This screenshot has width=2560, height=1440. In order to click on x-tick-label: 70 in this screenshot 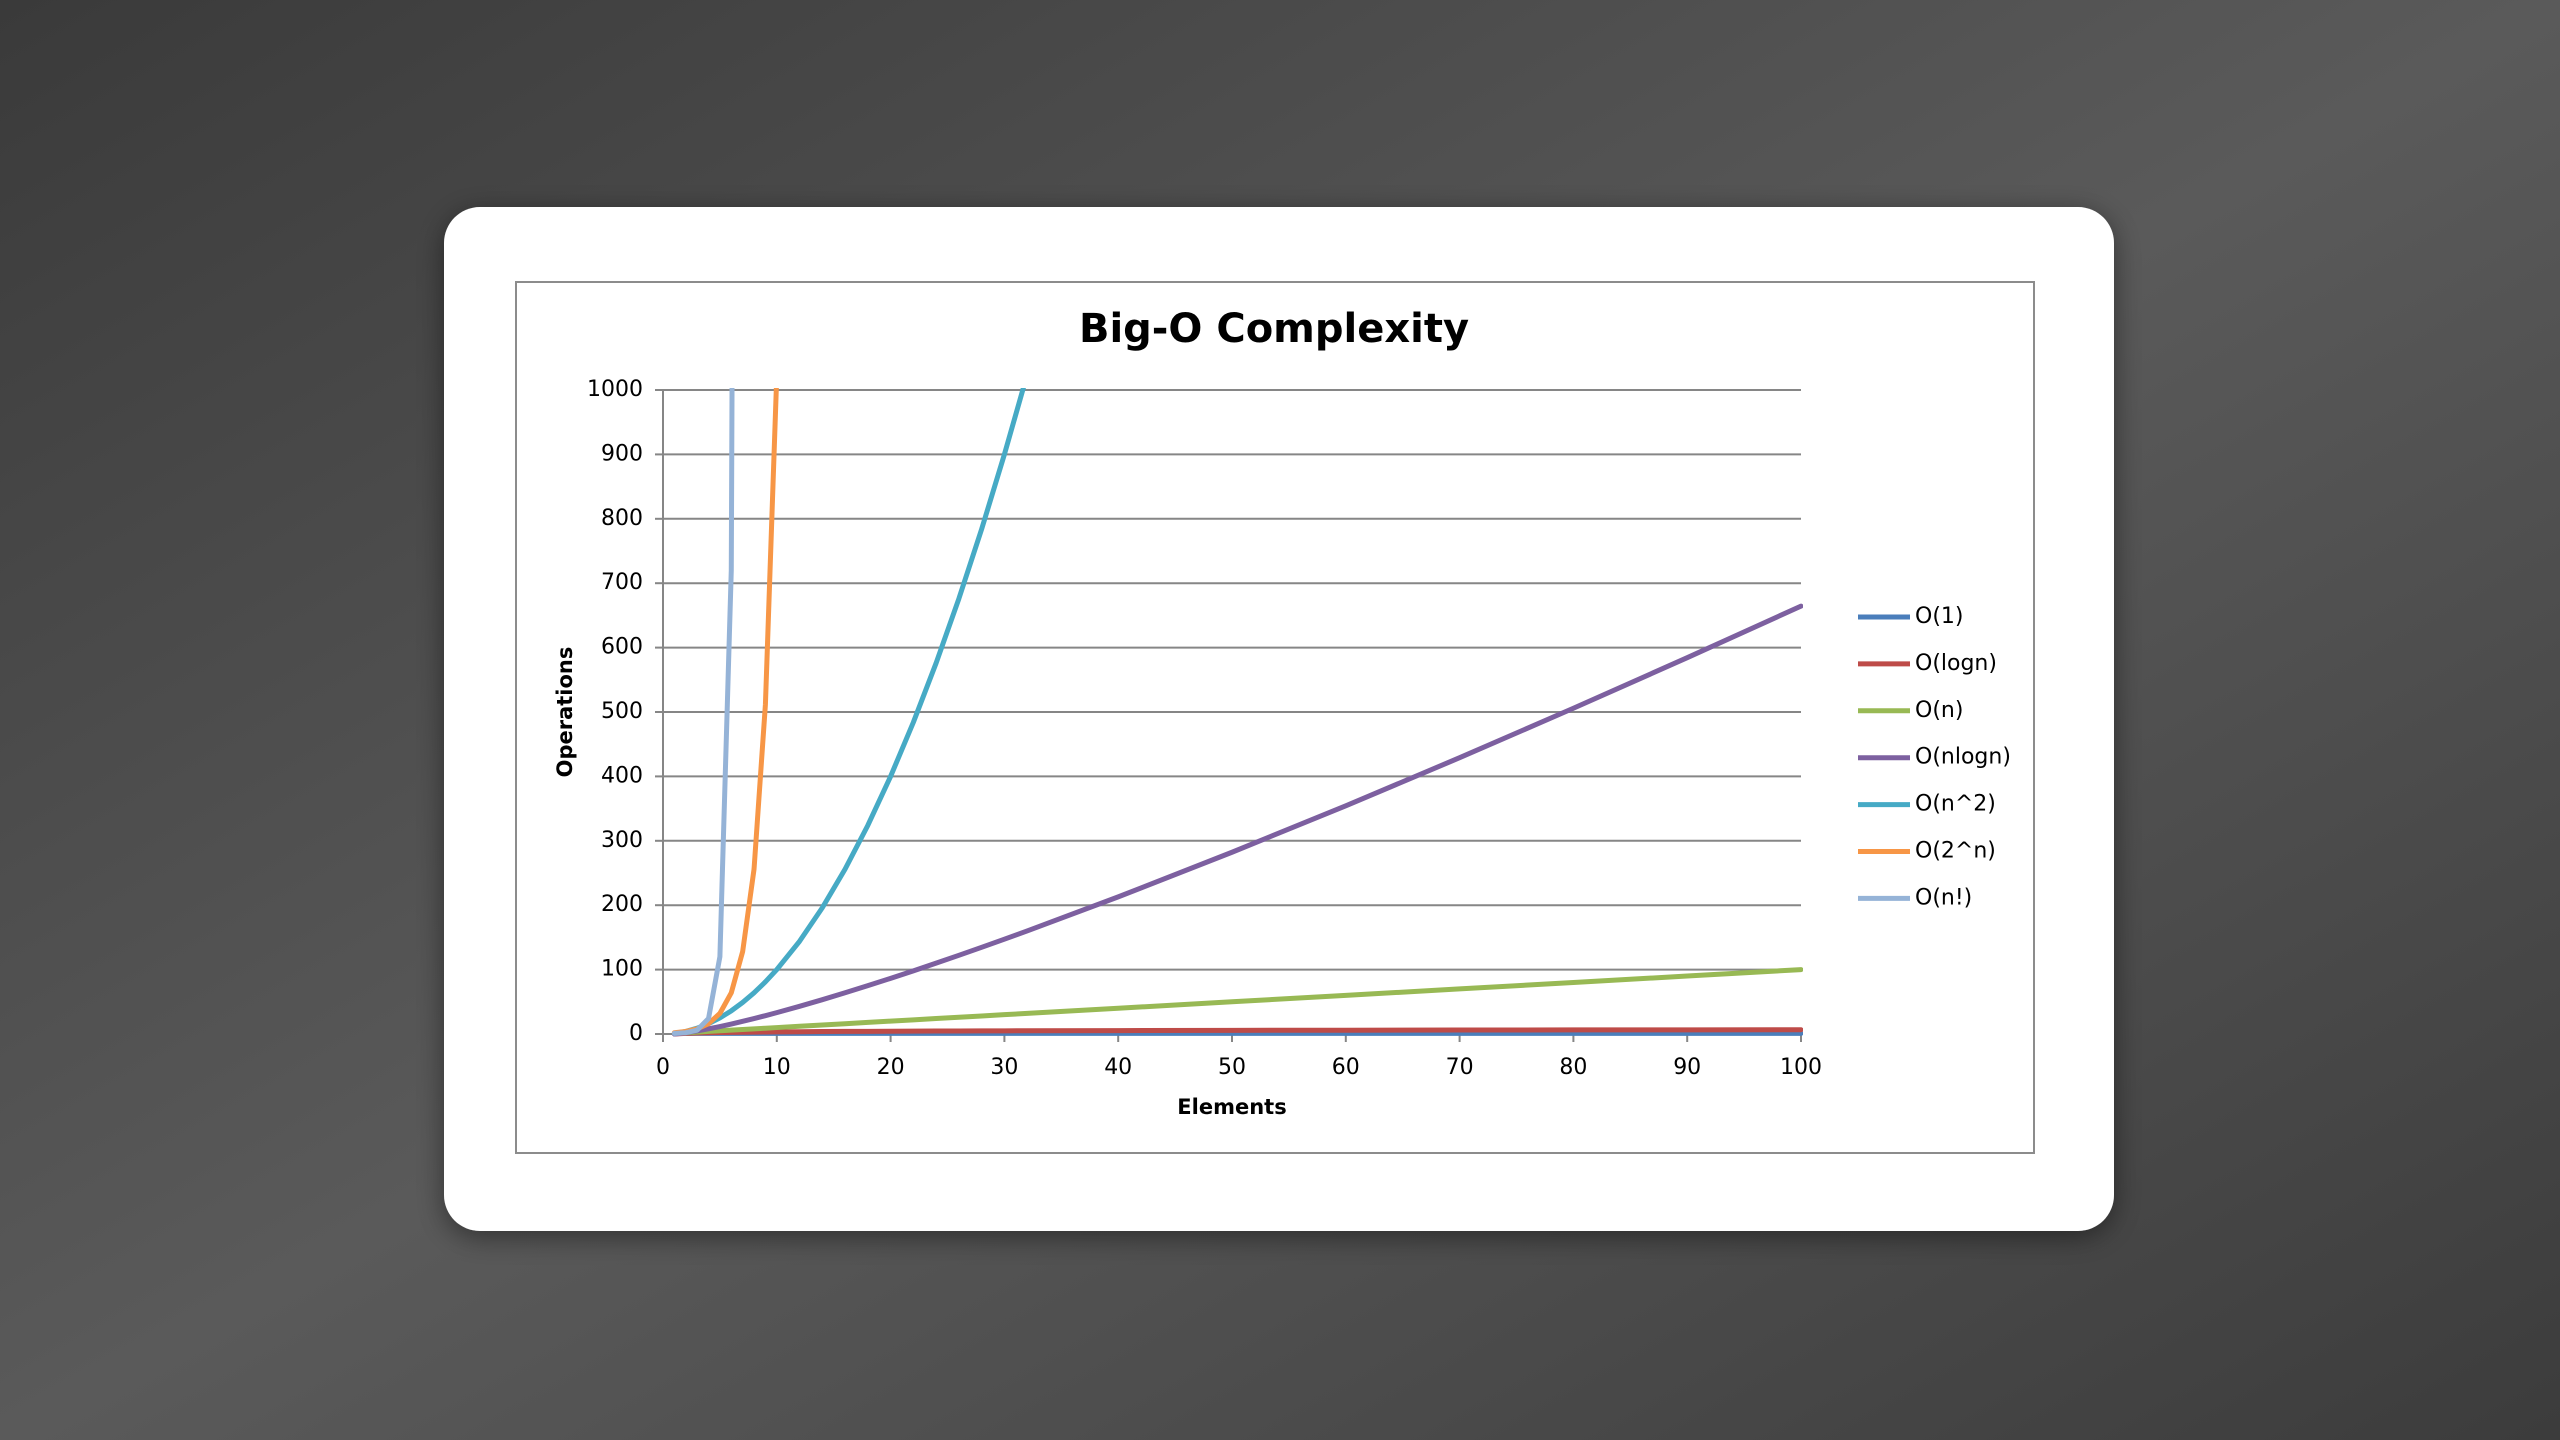, I will do `click(1460, 1067)`.